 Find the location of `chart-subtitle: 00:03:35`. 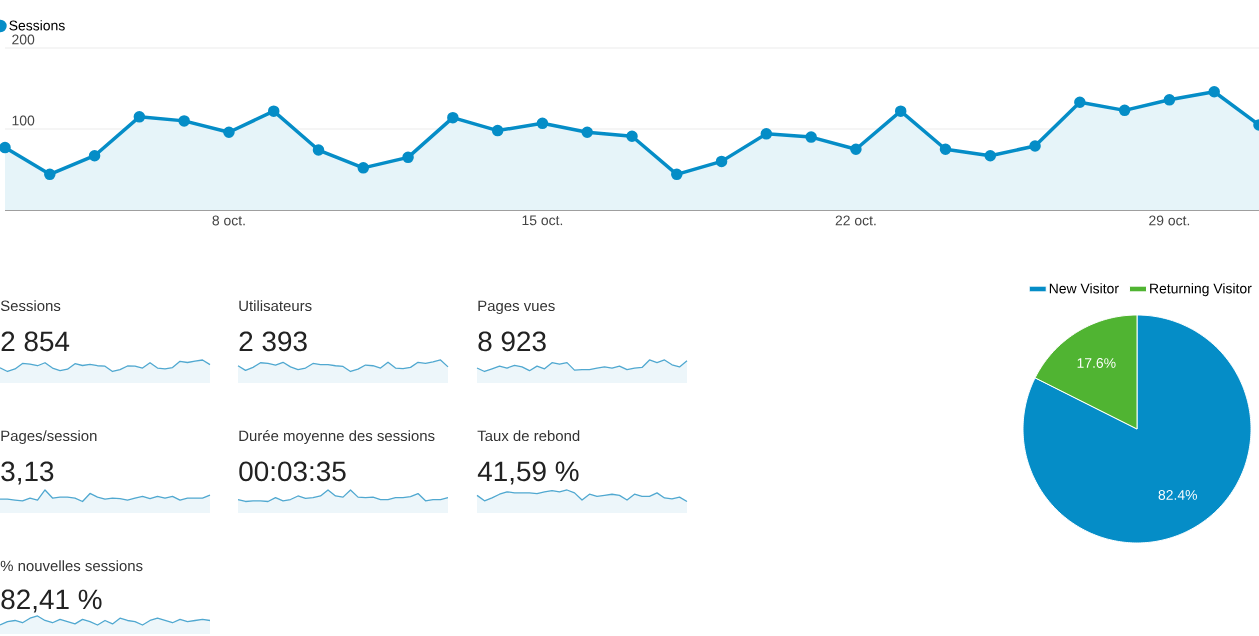

chart-subtitle: 00:03:35 is located at coordinates (292, 471).